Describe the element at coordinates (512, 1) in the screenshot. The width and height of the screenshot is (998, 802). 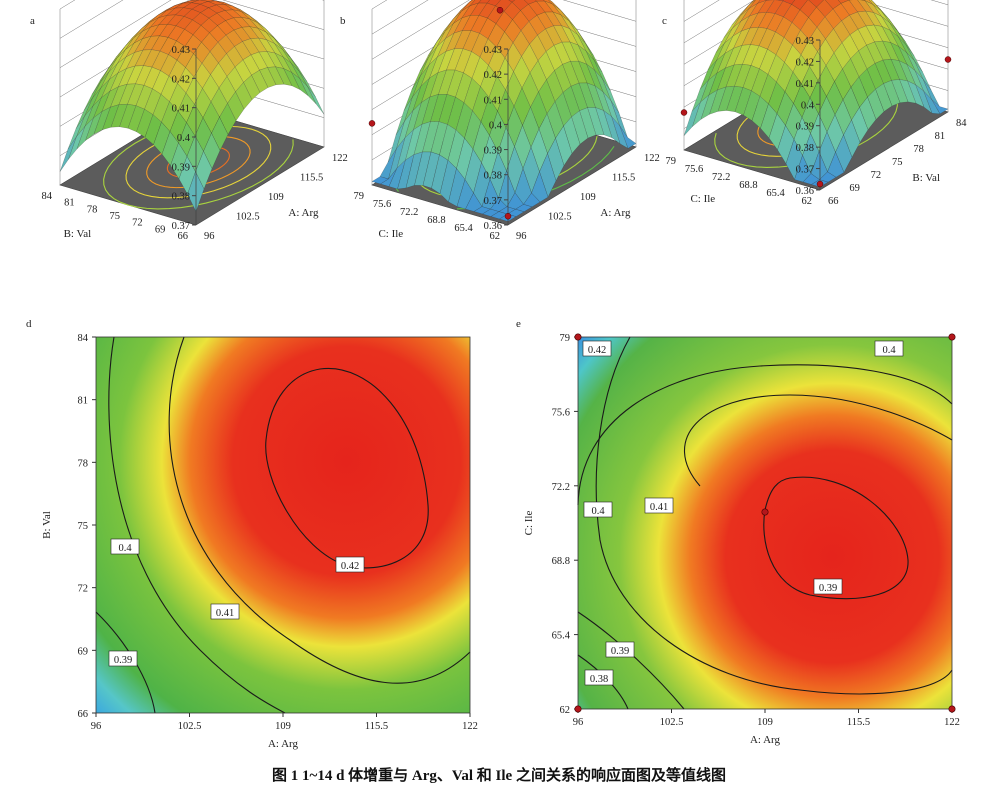
I see `surface-facet` at that location.